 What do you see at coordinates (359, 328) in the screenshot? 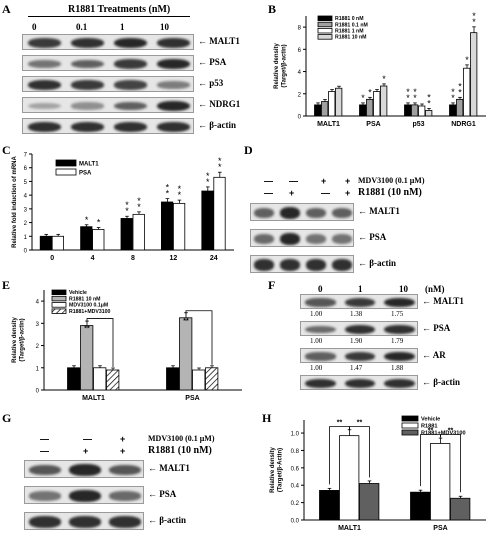
I see `panel-f-blot-strip-psa` at bounding box center [359, 328].